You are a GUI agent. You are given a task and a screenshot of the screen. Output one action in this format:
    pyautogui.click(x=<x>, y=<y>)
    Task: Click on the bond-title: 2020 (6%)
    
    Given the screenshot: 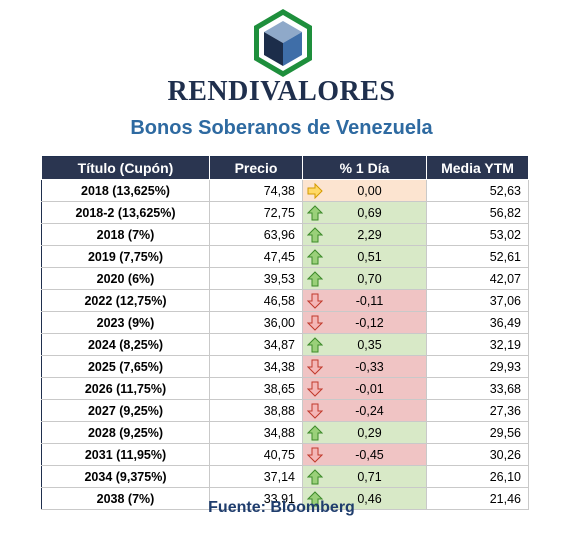 What is the action you would take?
    pyautogui.click(x=125, y=278)
    